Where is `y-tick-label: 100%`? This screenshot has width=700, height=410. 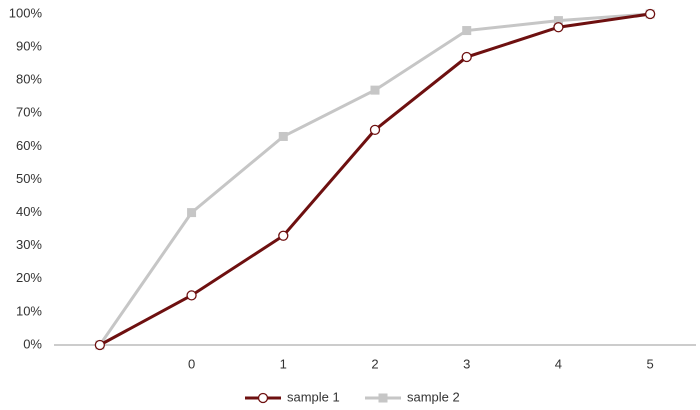 y-tick-label: 100% is located at coordinates (26, 12).